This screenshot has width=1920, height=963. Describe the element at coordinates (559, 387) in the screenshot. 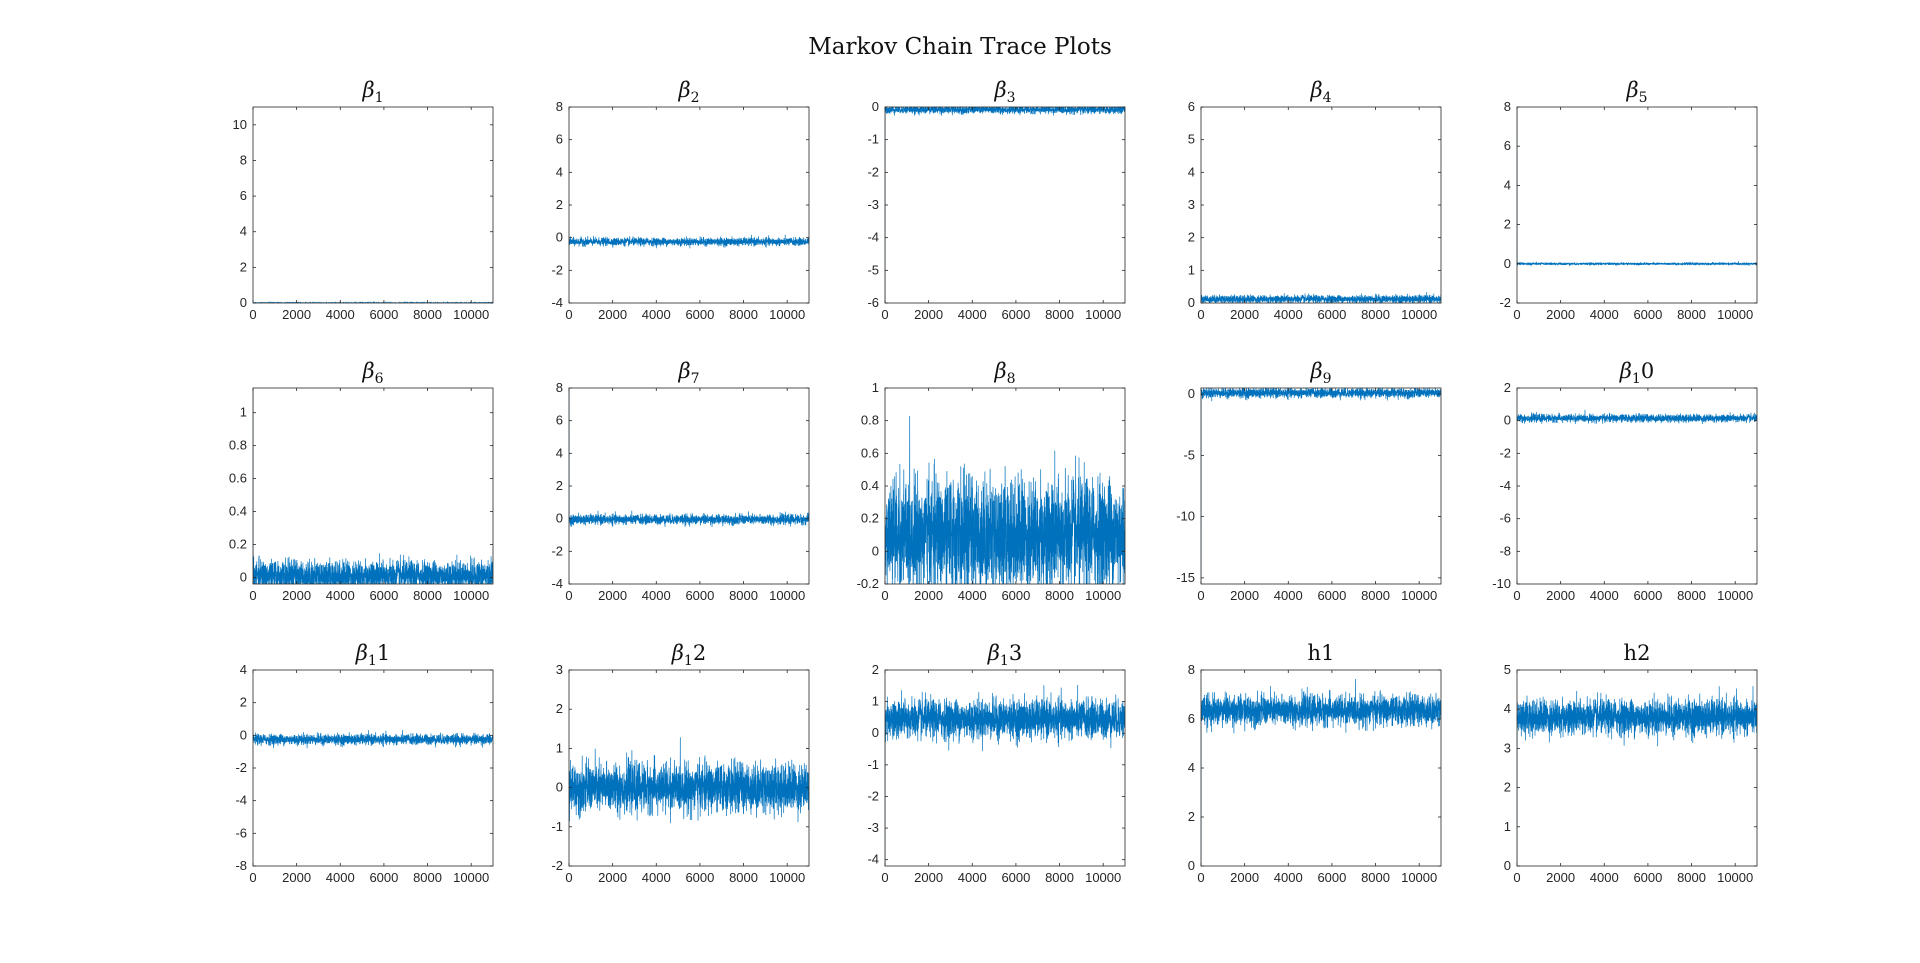

I see `y-tick-label: 8` at that location.